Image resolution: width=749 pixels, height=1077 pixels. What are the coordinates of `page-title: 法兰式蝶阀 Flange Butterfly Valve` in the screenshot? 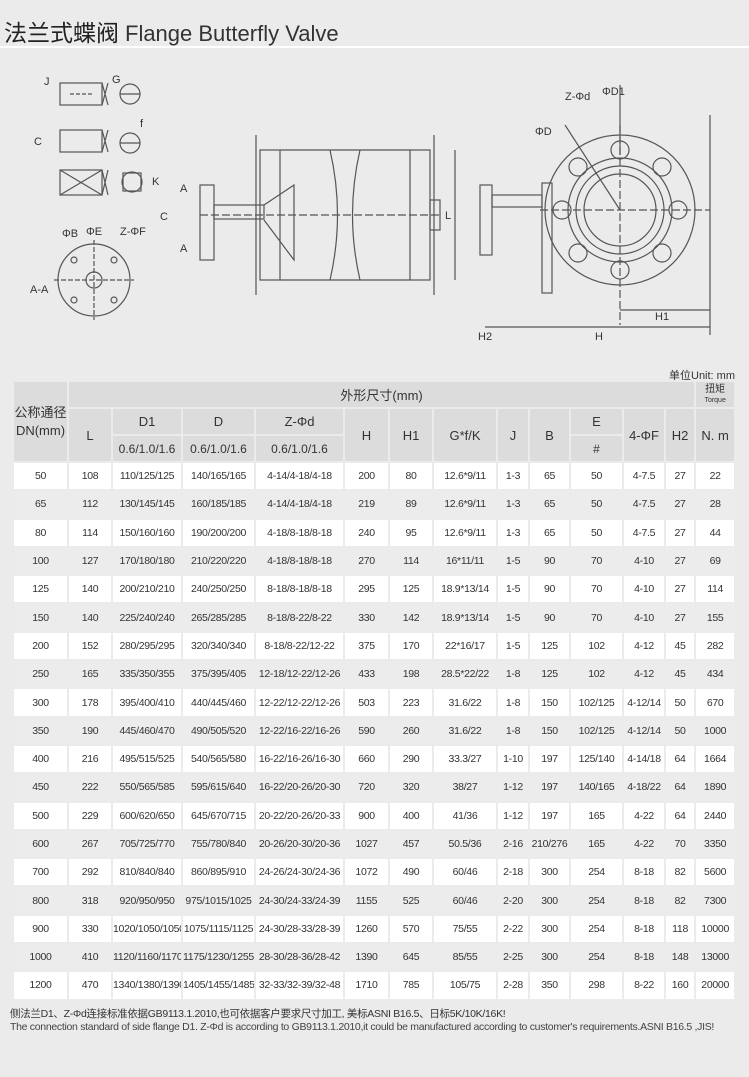 It's located at (171, 31).